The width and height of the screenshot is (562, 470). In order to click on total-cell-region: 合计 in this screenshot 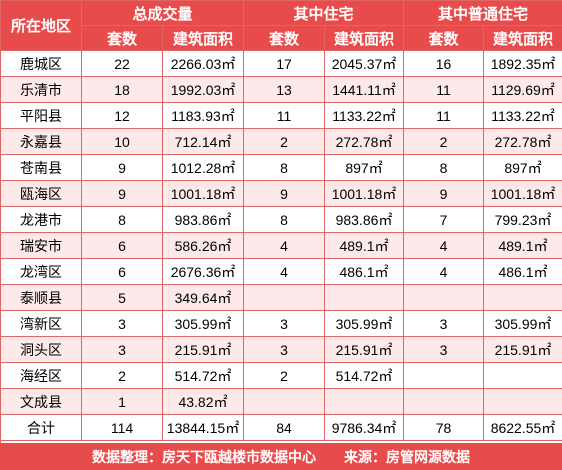, I will do `click(41, 428)`.